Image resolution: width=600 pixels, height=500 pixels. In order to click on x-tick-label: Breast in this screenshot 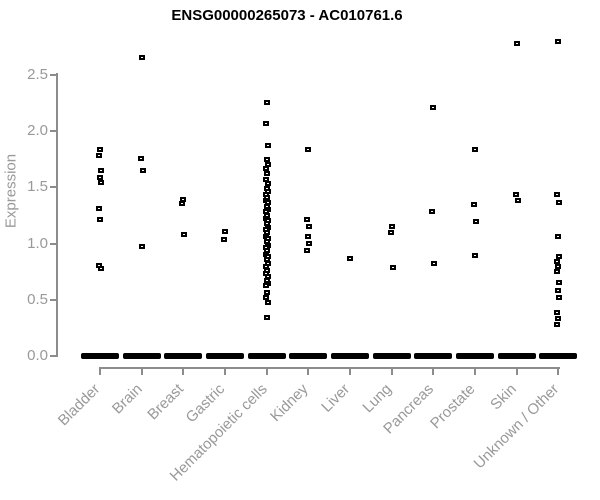, I will do `click(166, 402)`.